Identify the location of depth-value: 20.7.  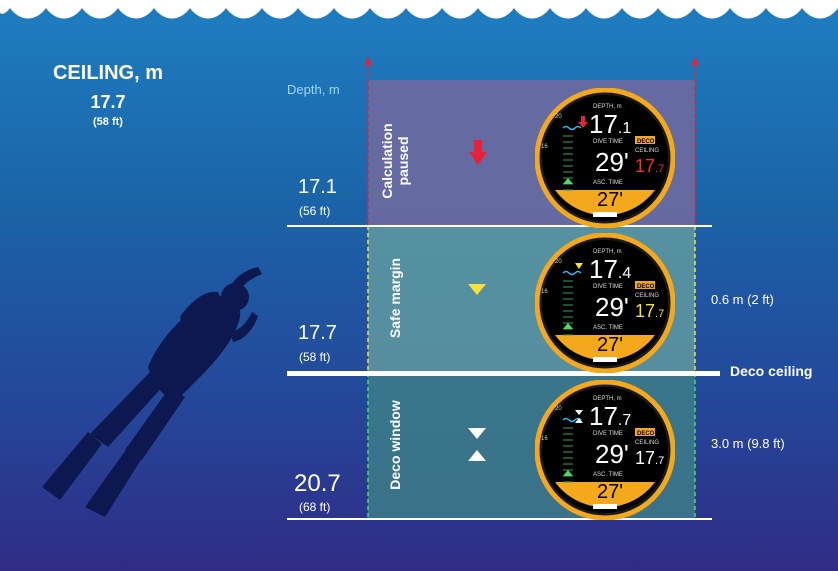
(317, 483).